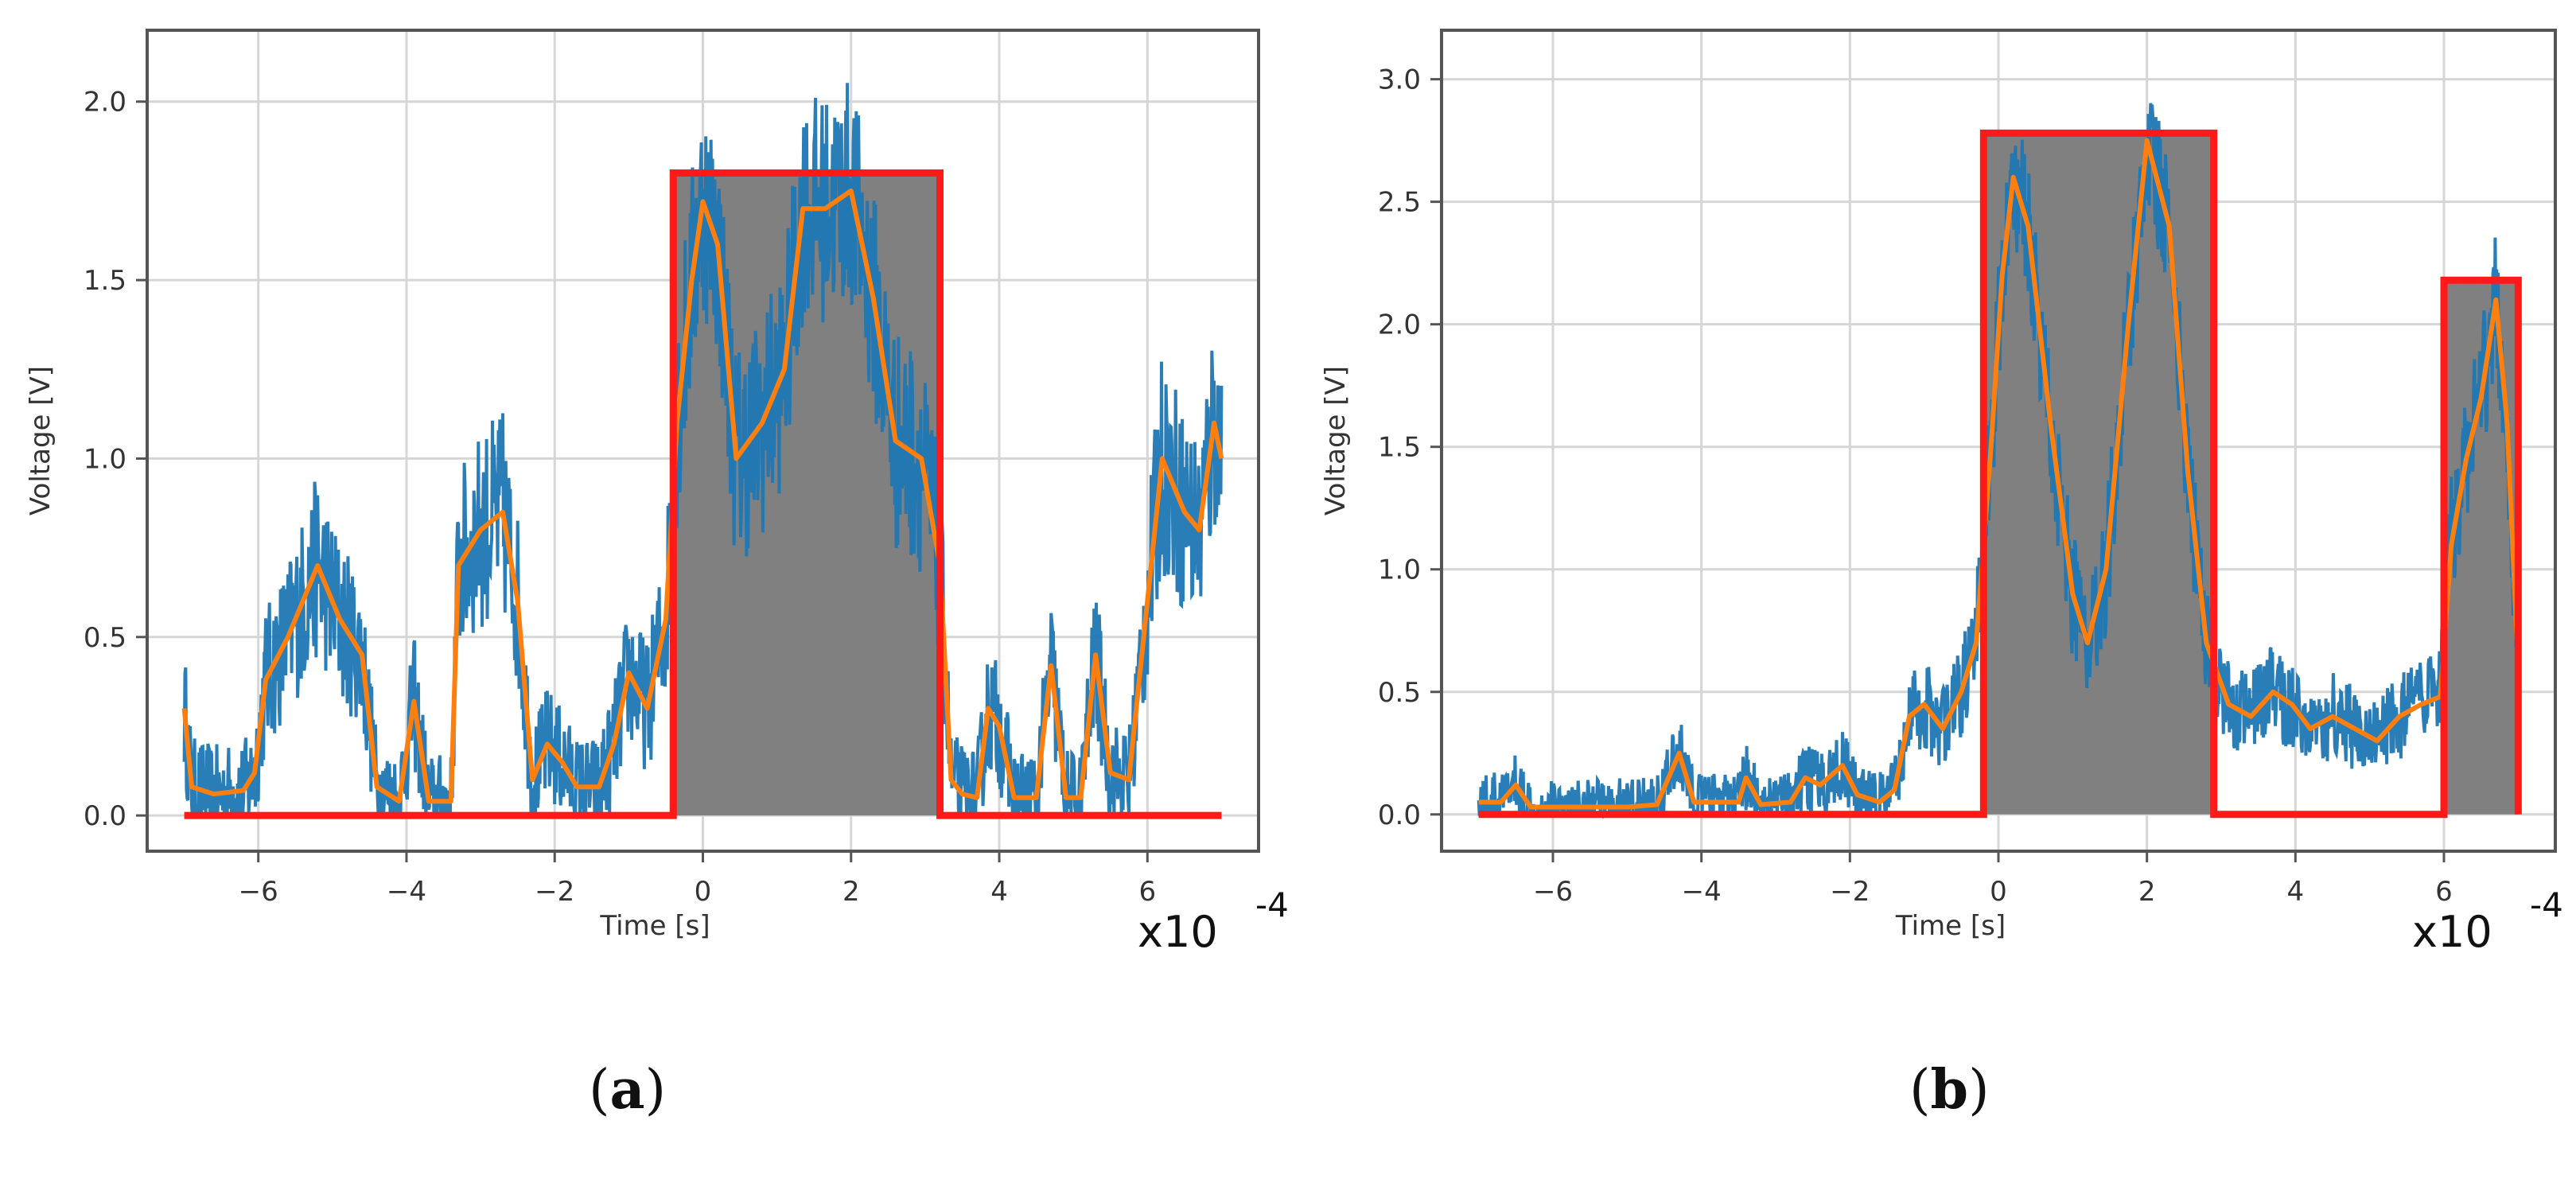  What do you see at coordinates (1950, 1090) in the screenshot?
I see `caption-b: (b)` at bounding box center [1950, 1090].